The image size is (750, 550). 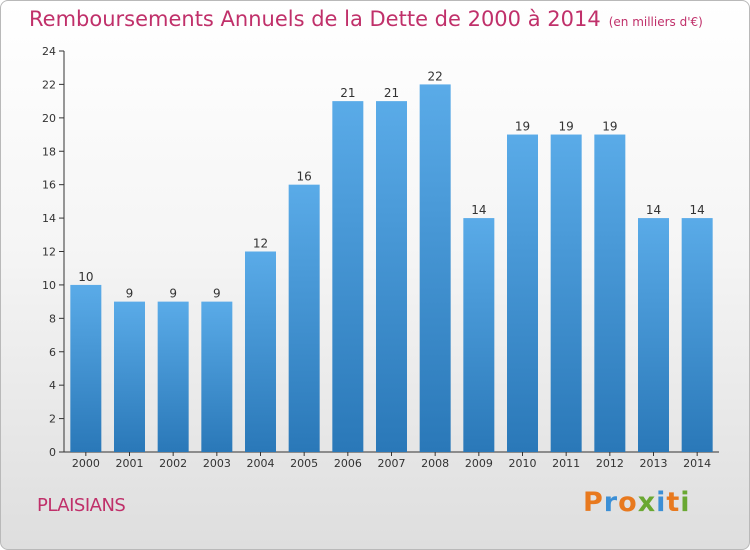 What do you see at coordinates (52, 452) in the screenshot?
I see `y-tick-label: 0` at bounding box center [52, 452].